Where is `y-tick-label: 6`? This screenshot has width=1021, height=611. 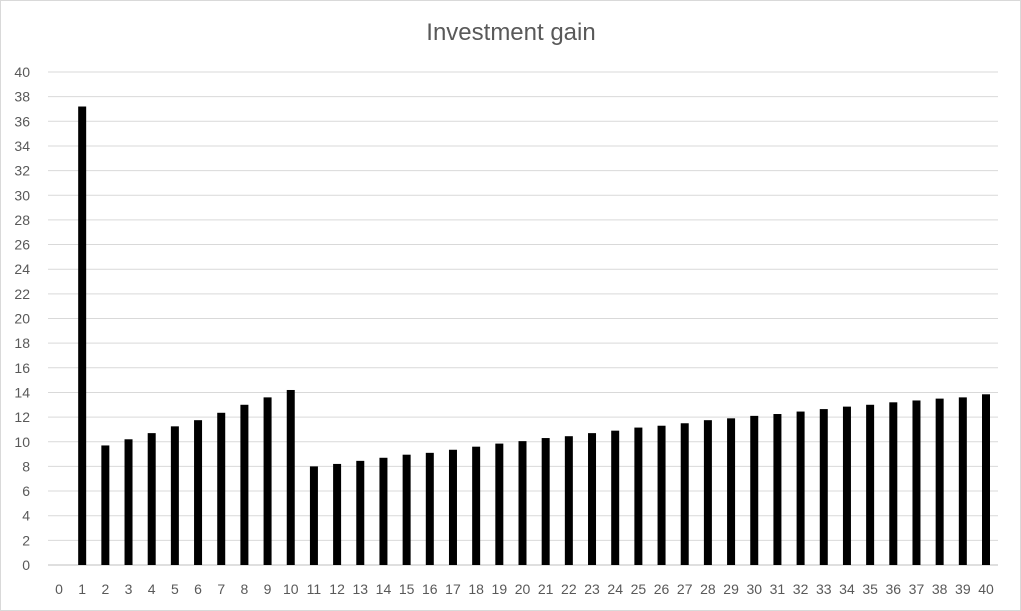 y-tick-label: 6 is located at coordinates (26, 491).